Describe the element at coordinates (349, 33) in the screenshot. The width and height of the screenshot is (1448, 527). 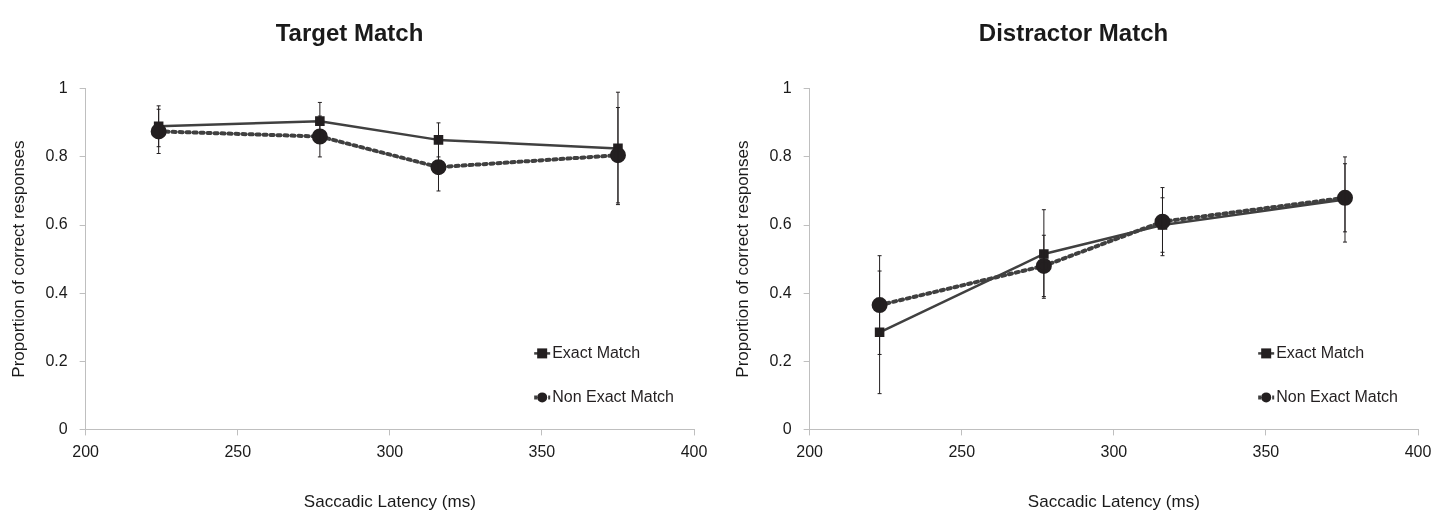
I see `chart-title: Target Match` at that location.